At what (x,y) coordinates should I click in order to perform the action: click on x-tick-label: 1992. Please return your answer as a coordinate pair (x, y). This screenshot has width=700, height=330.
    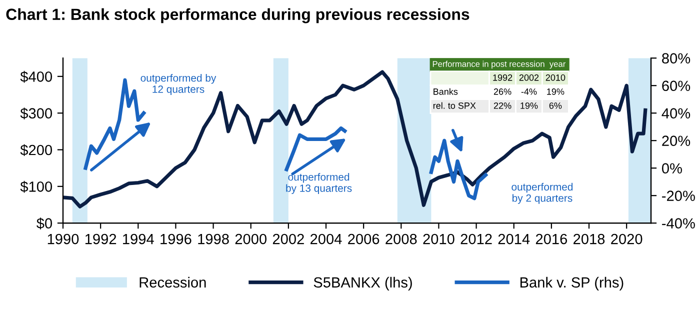
    Looking at the image, I should click on (100, 239).